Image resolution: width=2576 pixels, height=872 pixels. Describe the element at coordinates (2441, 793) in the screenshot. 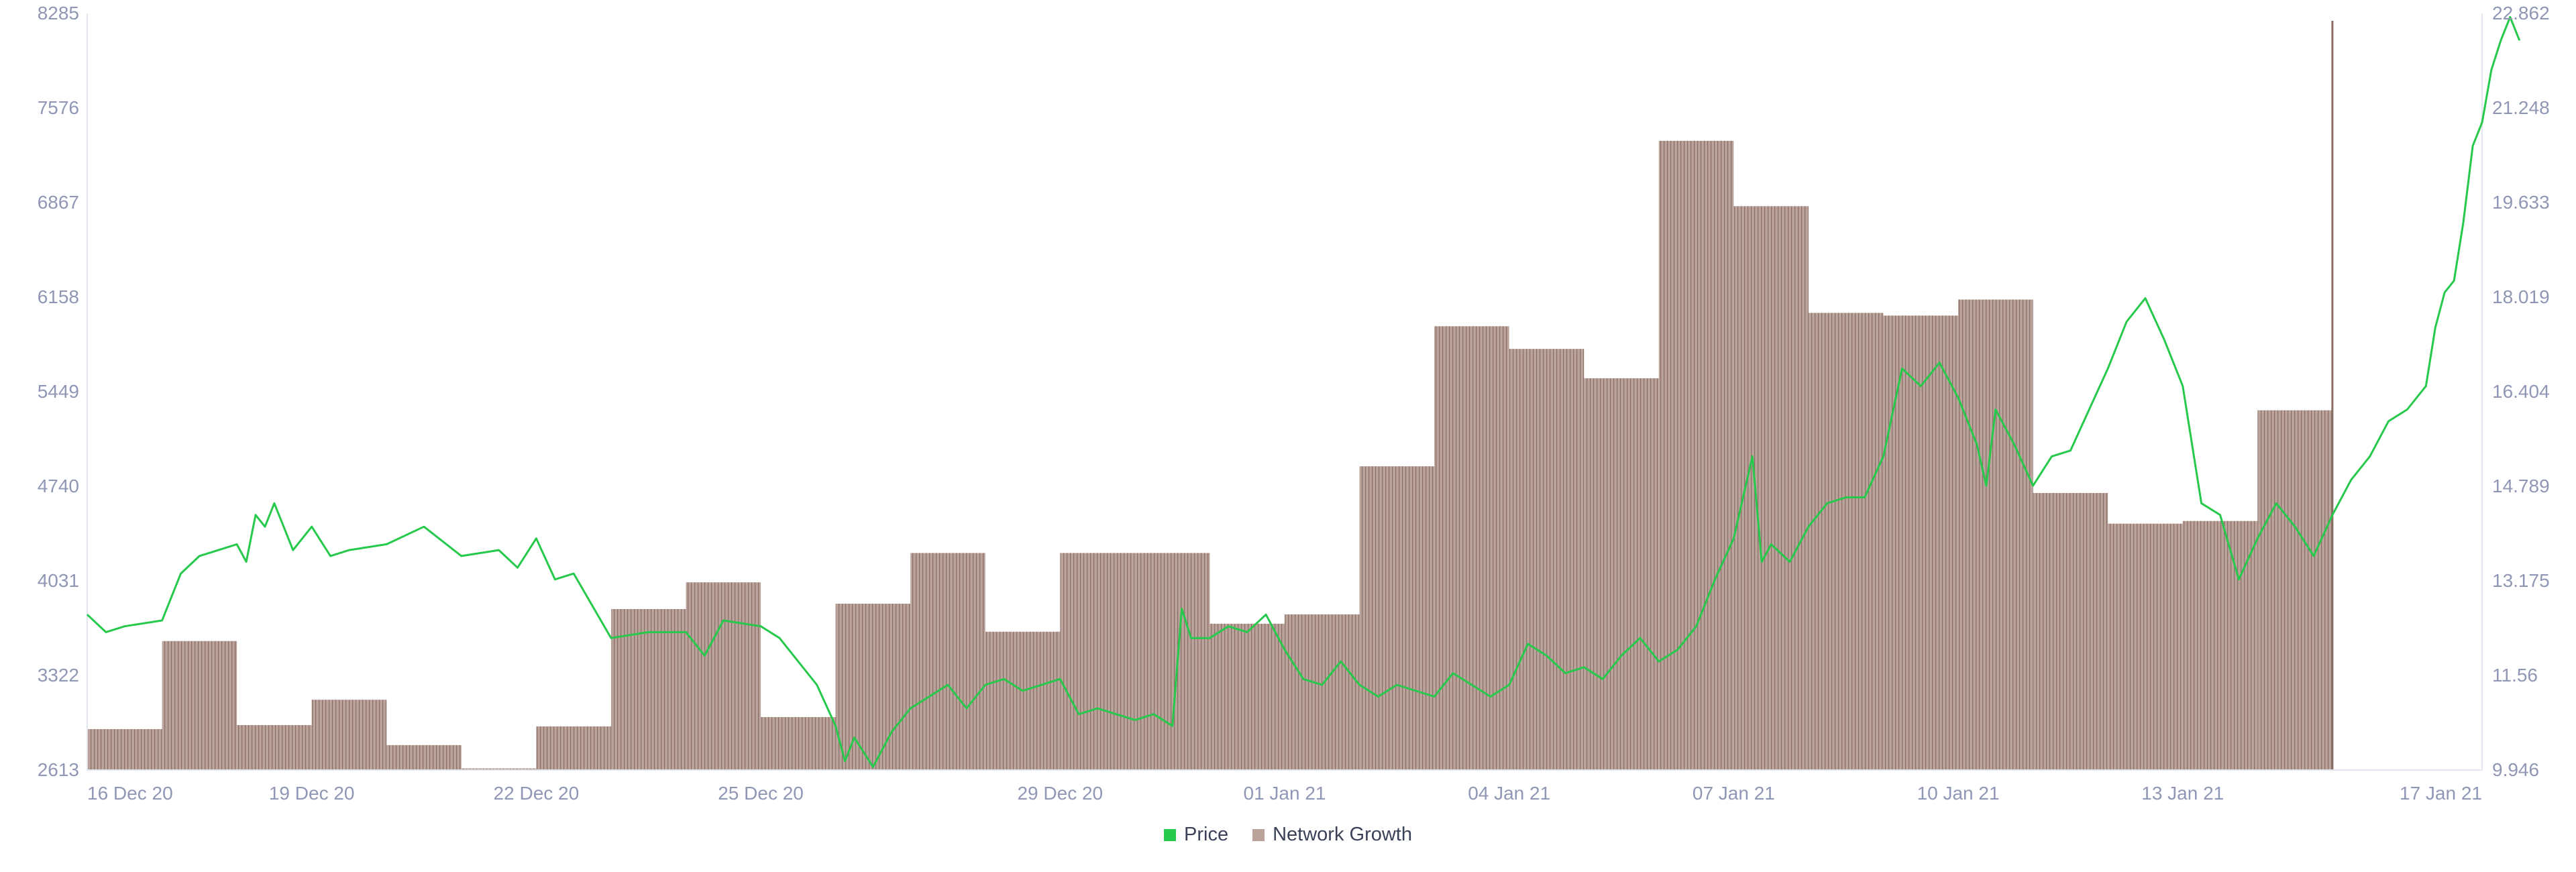

I see `x-axis-tick-label: 17 Jan 21` at that location.